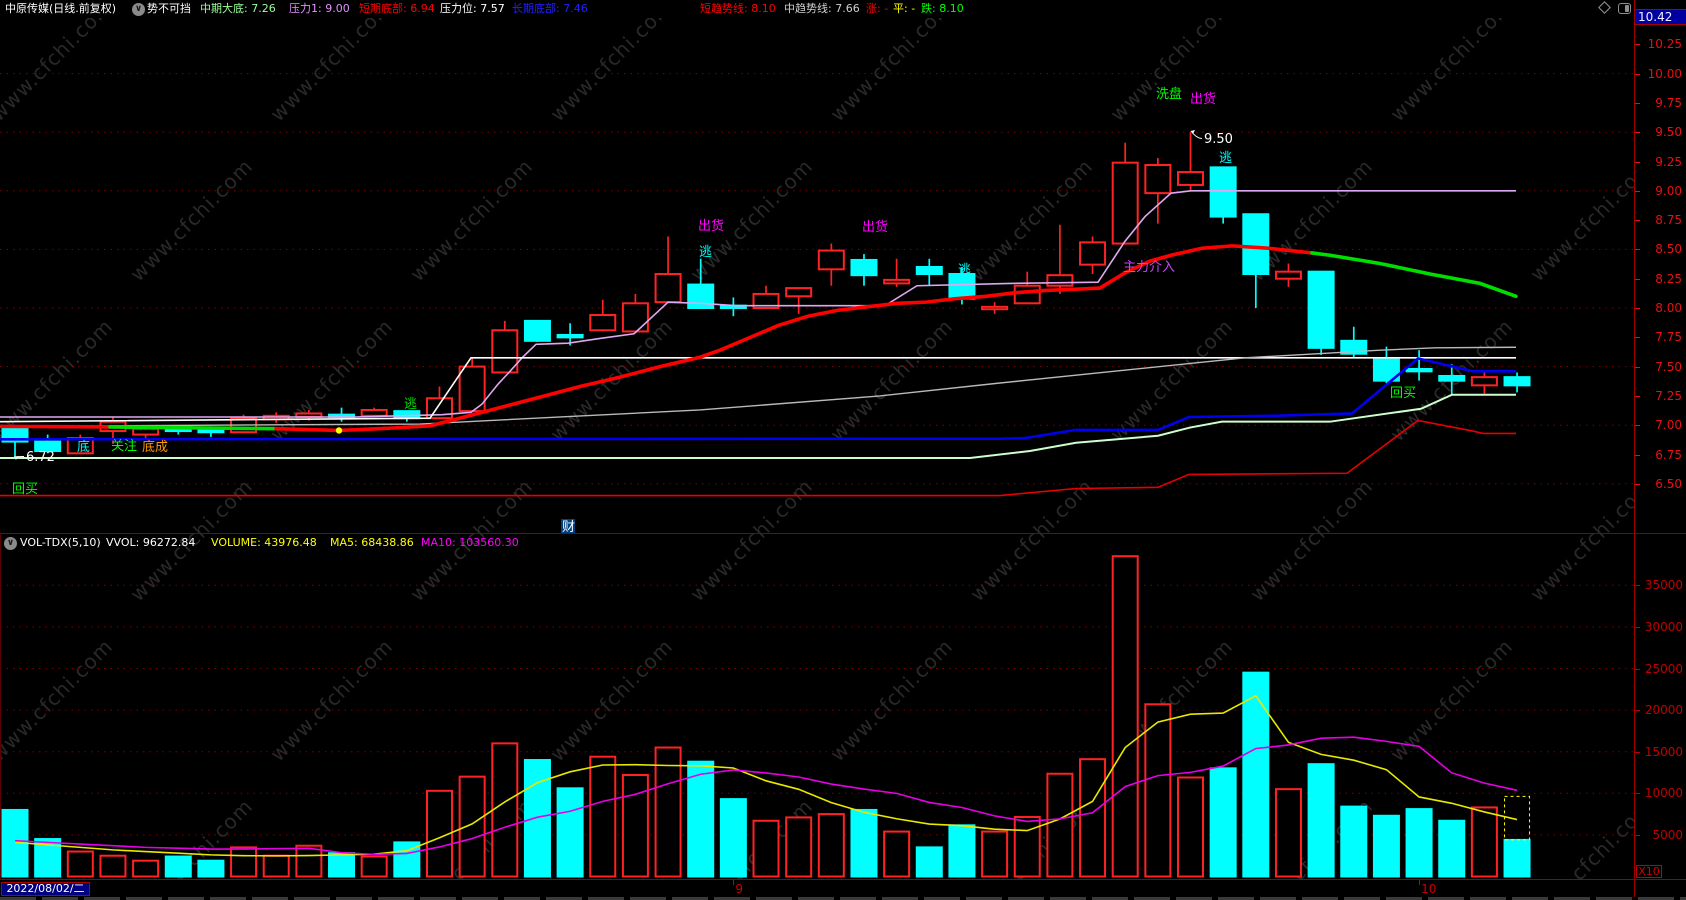 This screenshot has height=900, width=1686. What do you see at coordinates (843, 533) in the screenshot?
I see `pane-divider` at bounding box center [843, 533].